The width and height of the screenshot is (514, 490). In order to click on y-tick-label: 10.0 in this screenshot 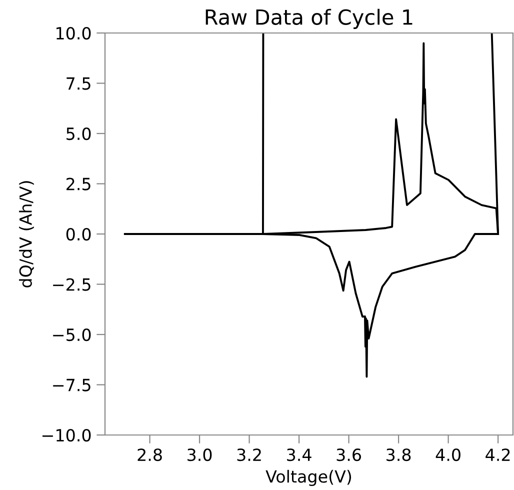, I will do `click(73, 33)`.